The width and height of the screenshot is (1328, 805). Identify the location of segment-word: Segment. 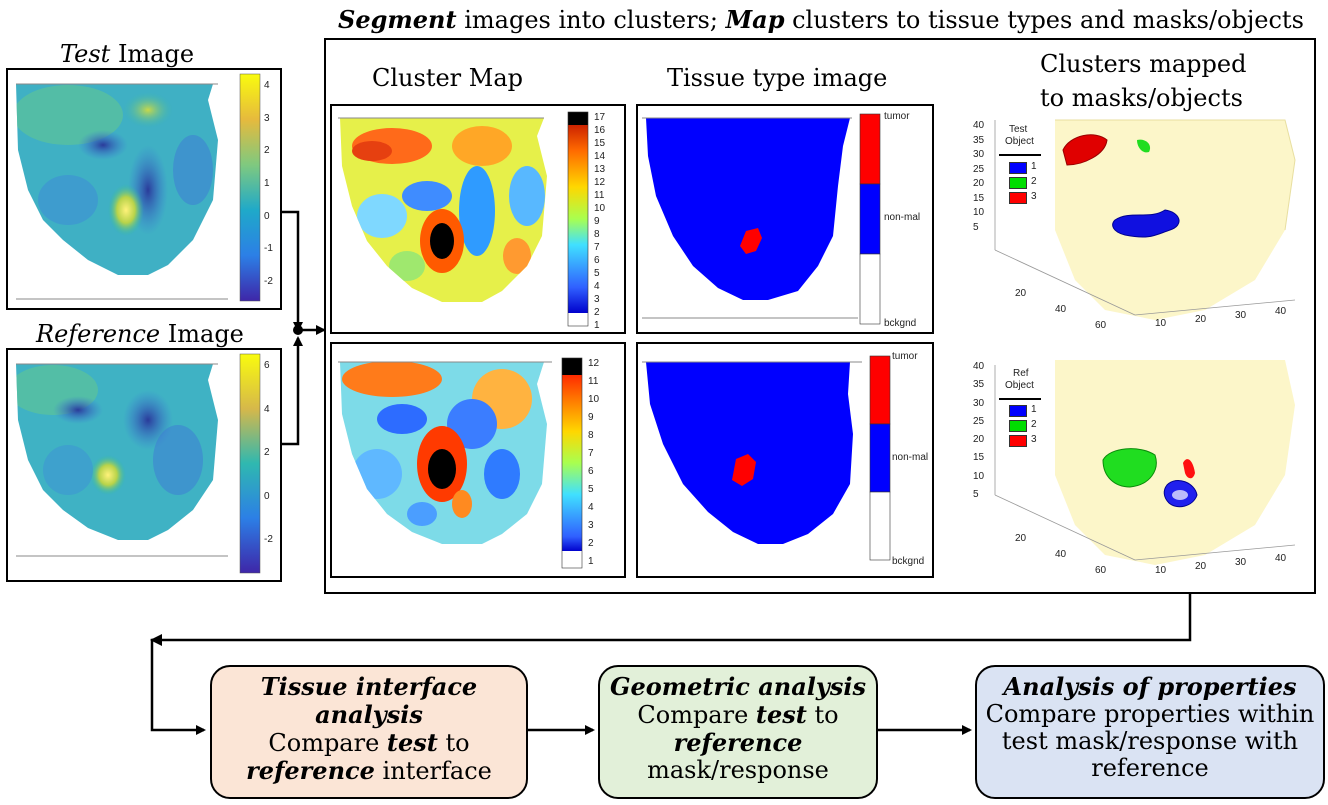
(397, 19).